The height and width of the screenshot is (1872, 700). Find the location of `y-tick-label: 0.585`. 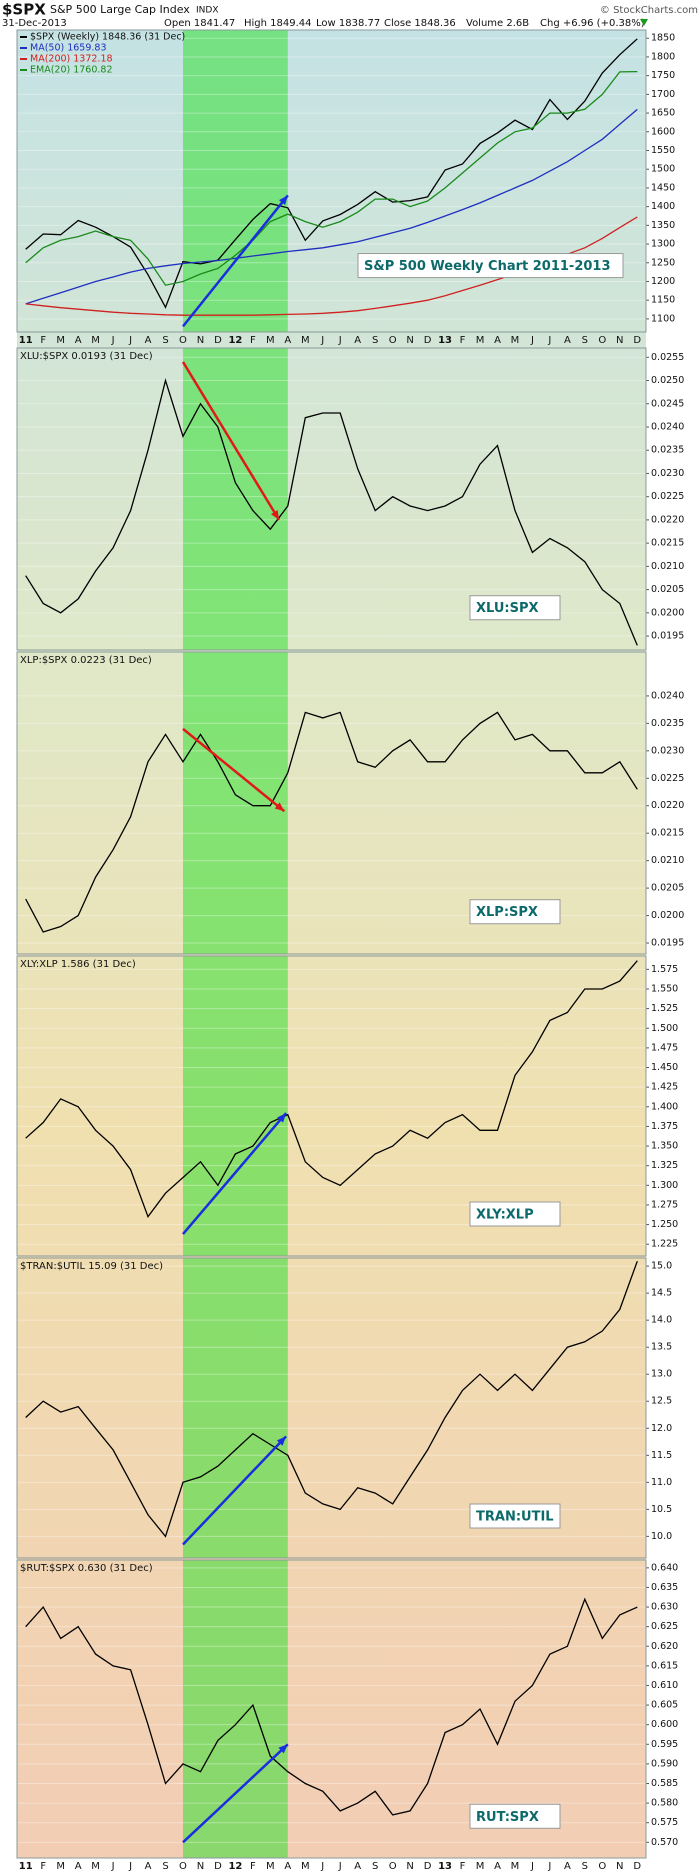

y-tick-label: 0.585 is located at coordinates (664, 1783).